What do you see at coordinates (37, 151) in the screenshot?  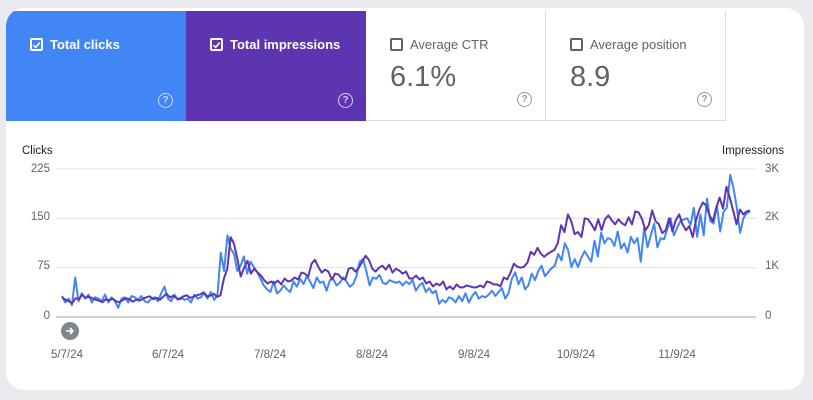 I see `y-axis-label-left: Clicks` at bounding box center [37, 151].